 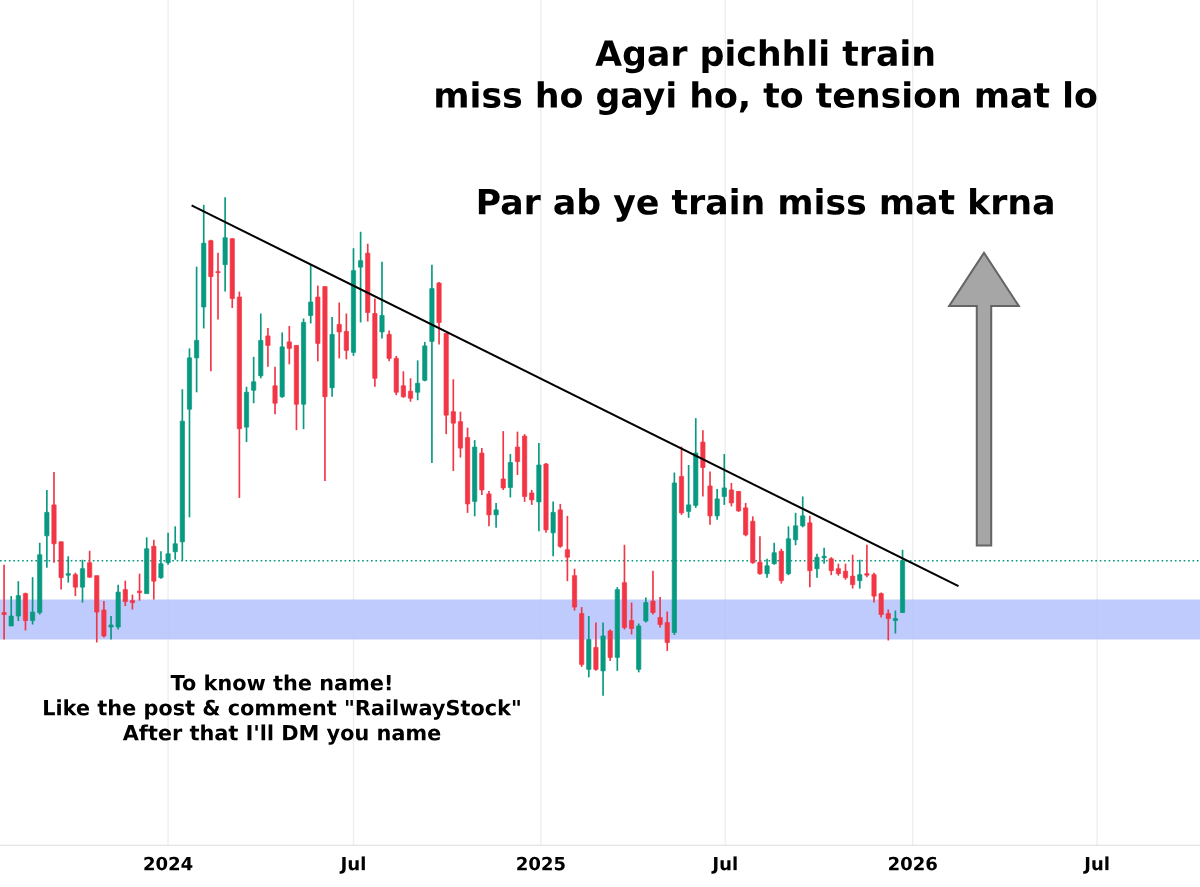 What do you see at coordinates (541, 863) in the screenshot?
I see `x-tick-label: 2025` at bounding box center [541, 863].